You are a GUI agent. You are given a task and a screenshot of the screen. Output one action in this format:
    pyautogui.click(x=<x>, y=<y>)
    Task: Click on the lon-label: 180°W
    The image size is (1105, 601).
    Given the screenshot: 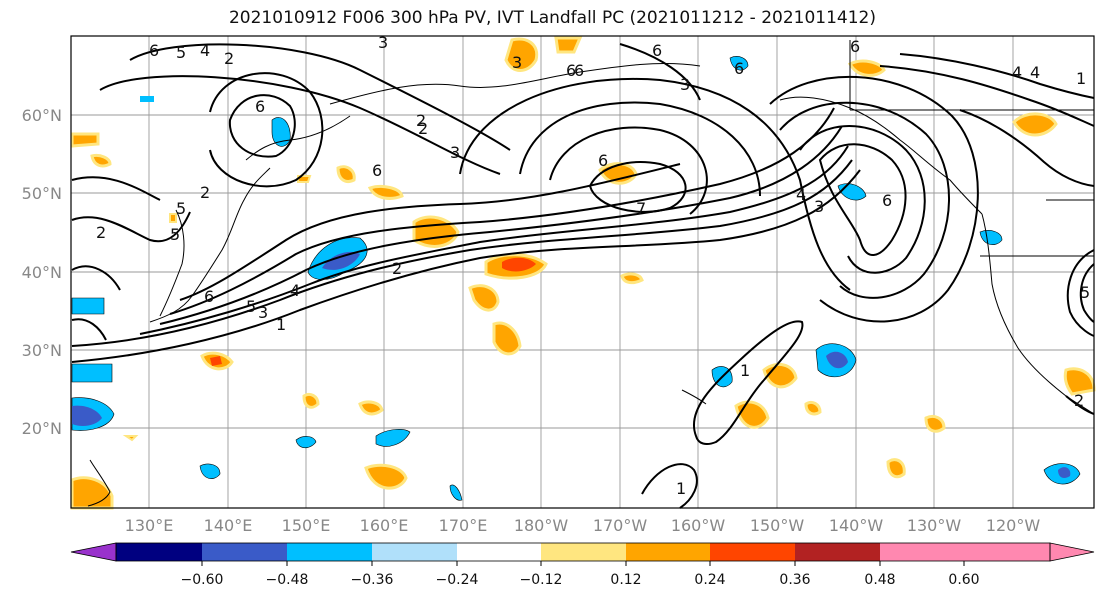 What is the action you would take?
    pyautogui.click(x=541, y=525)
    